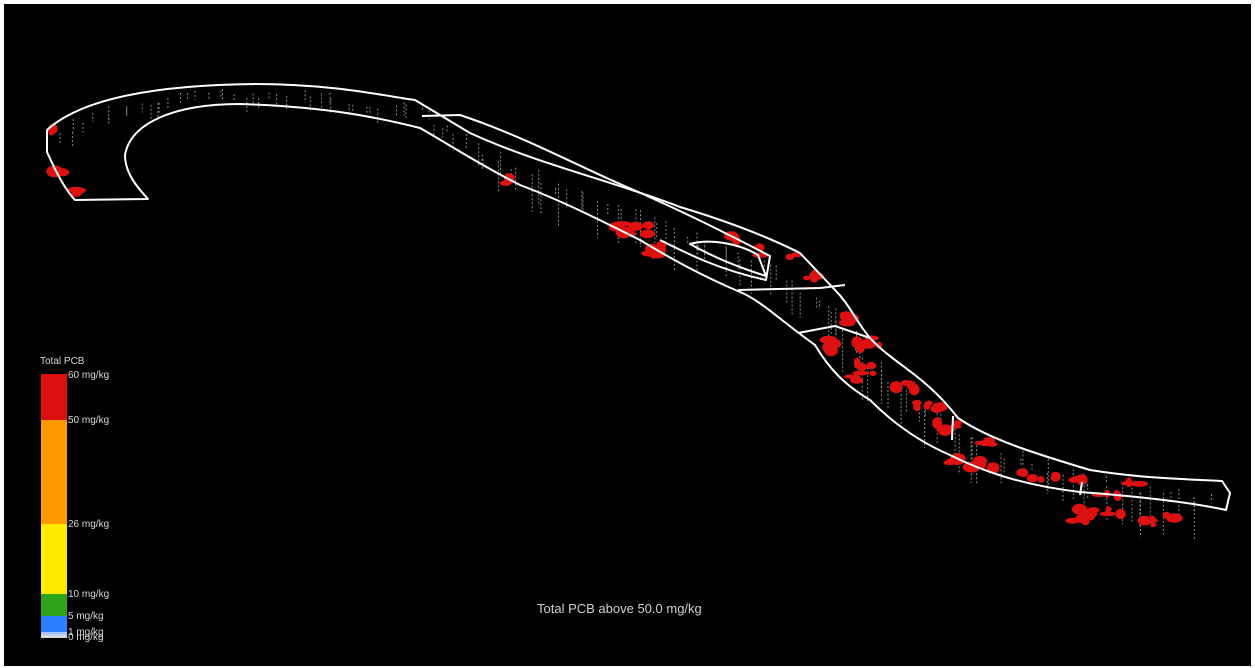 This screenshot has height=668, width=1255. What do you see at coordinates (54, 559) in the screenshot?
I see `legend-band-yellow` at bounding box center [54, 559].